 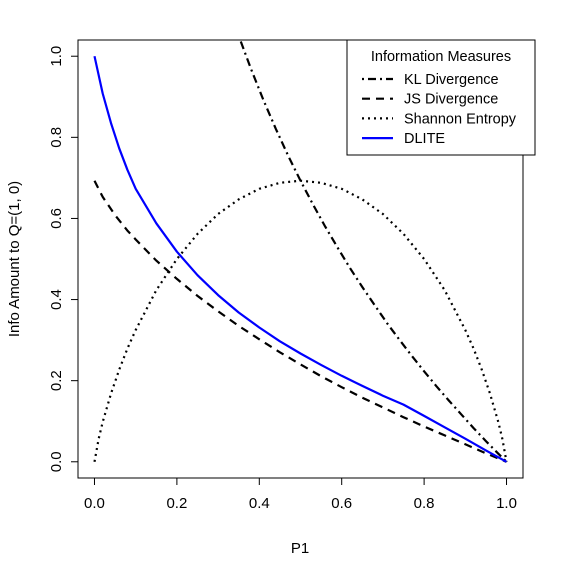 What do you see at coordinates (56, 380) in the screenshot?
I see `y-tick-label: 0.2` at bounding box center [56, 380].